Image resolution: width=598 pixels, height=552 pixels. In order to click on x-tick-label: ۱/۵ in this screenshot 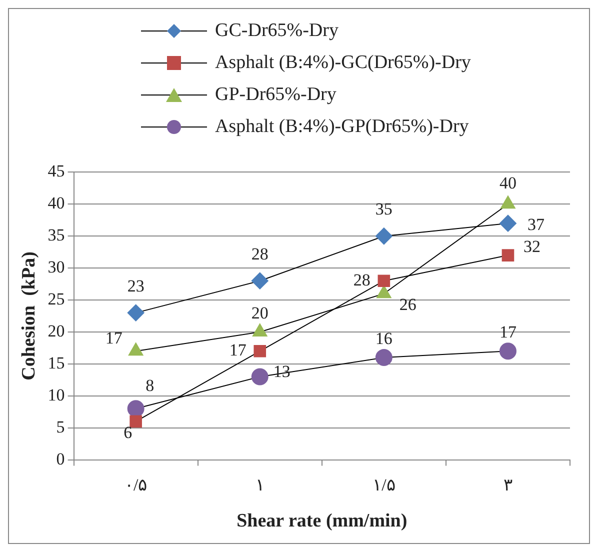, I will do `click(384, 484)`.